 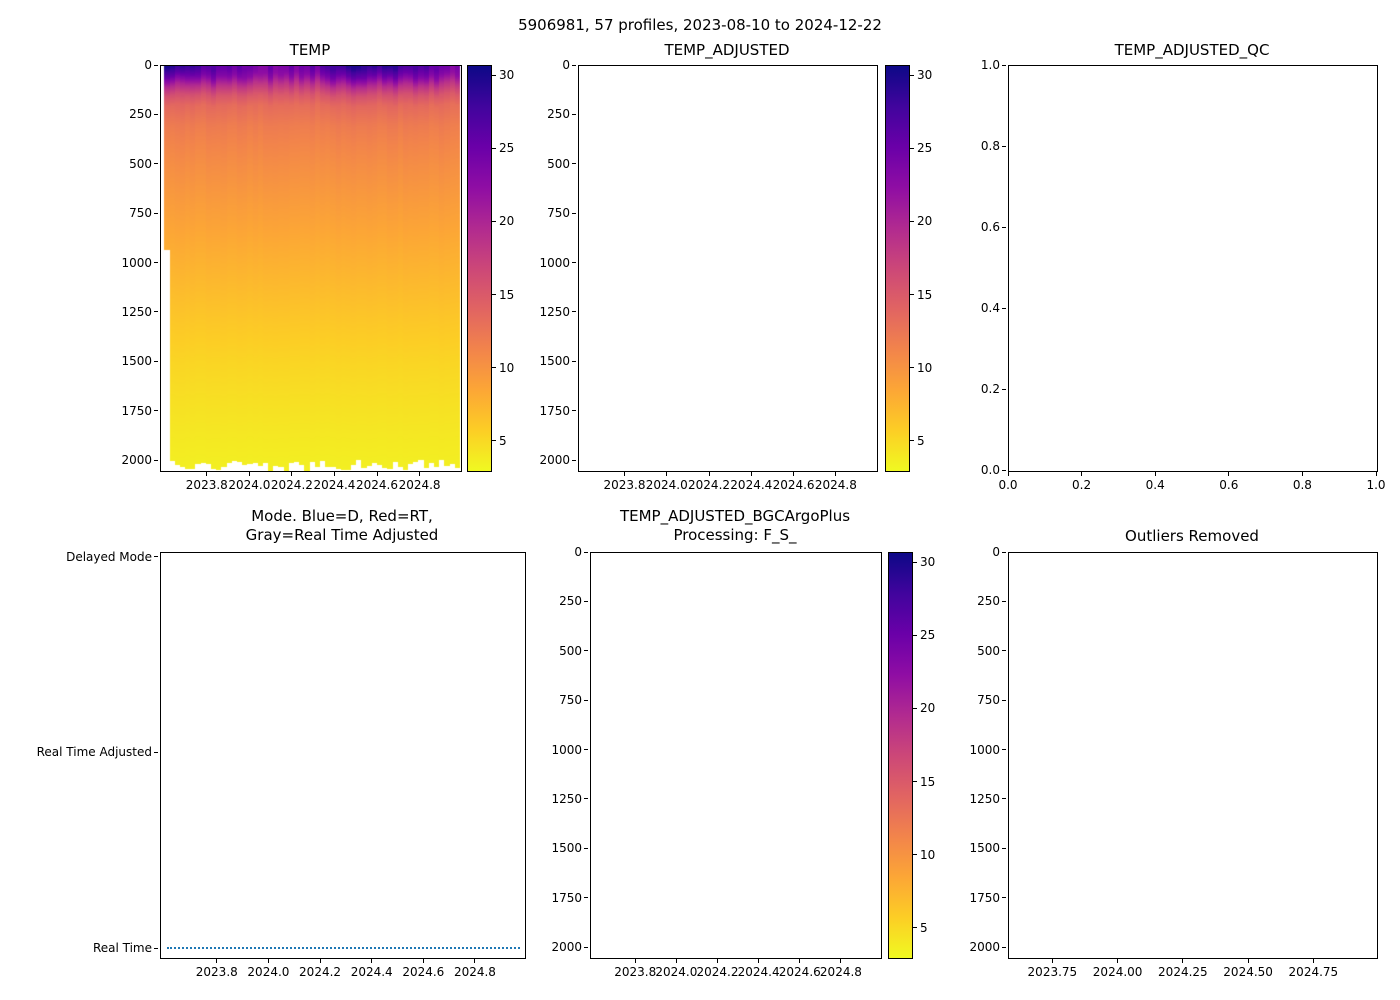 I want to click on panel-title-temp-adjusted: TEMP_ADJUSTED, so click(x=727, y=50).